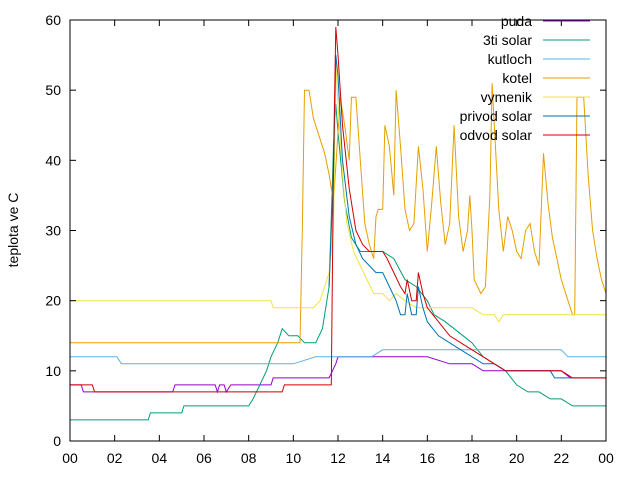 The image size is (640, 485). I want to click on legend-label-3ti-solar: 3ti solar, so click(507, 40).